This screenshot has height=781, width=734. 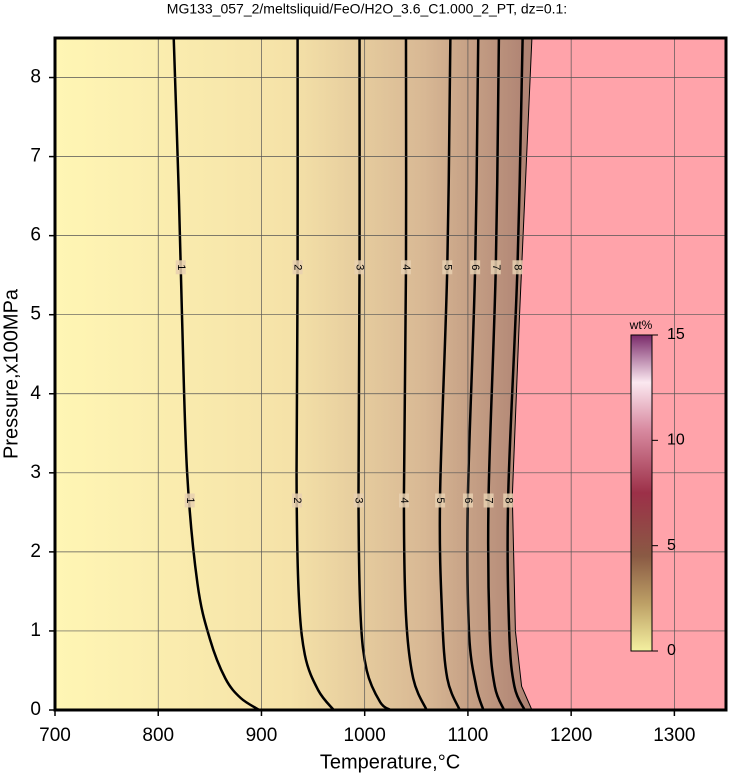 I want to click on colorbar-tick-label: 5, so click(x=671, y=545).